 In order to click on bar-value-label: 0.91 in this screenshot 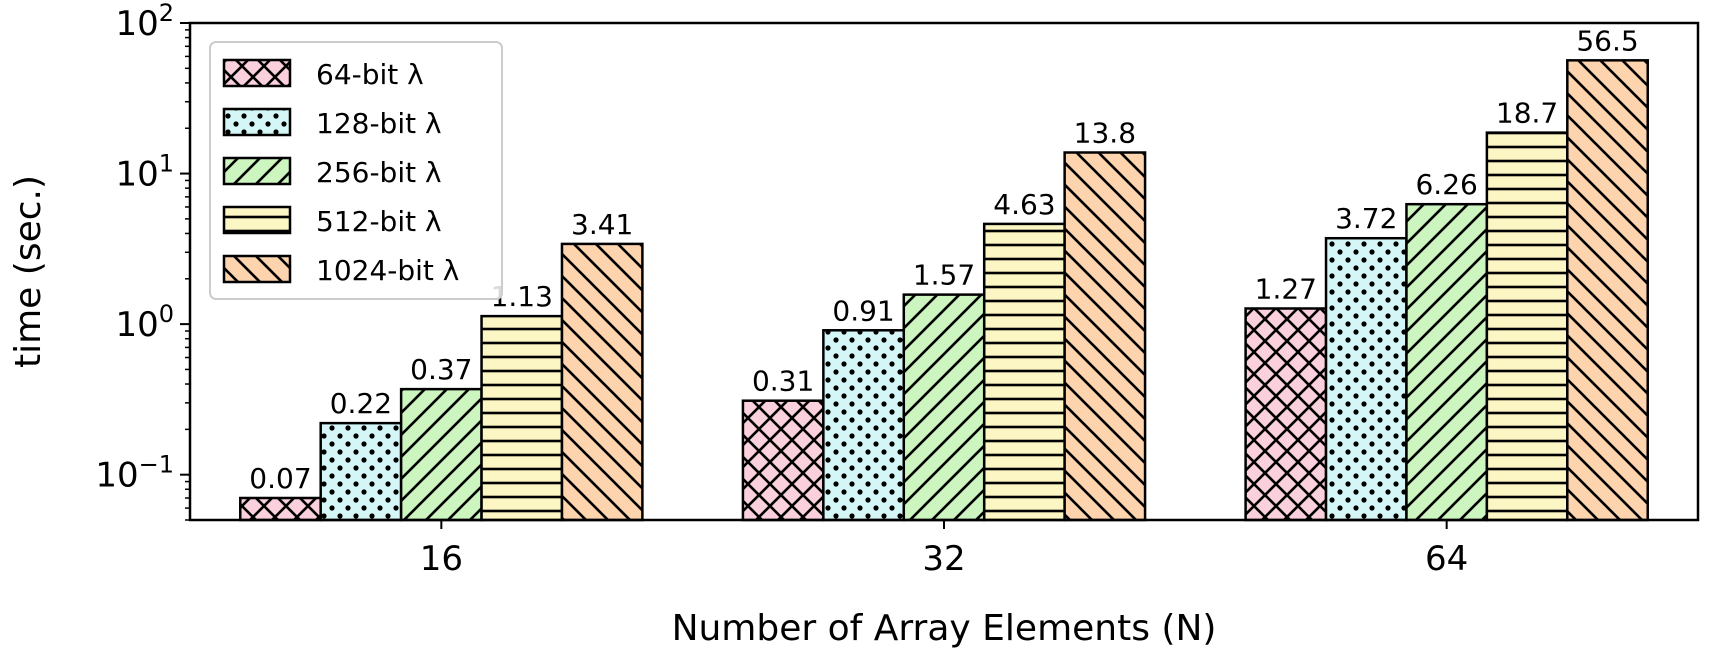, I will do `click(863, 310)`.